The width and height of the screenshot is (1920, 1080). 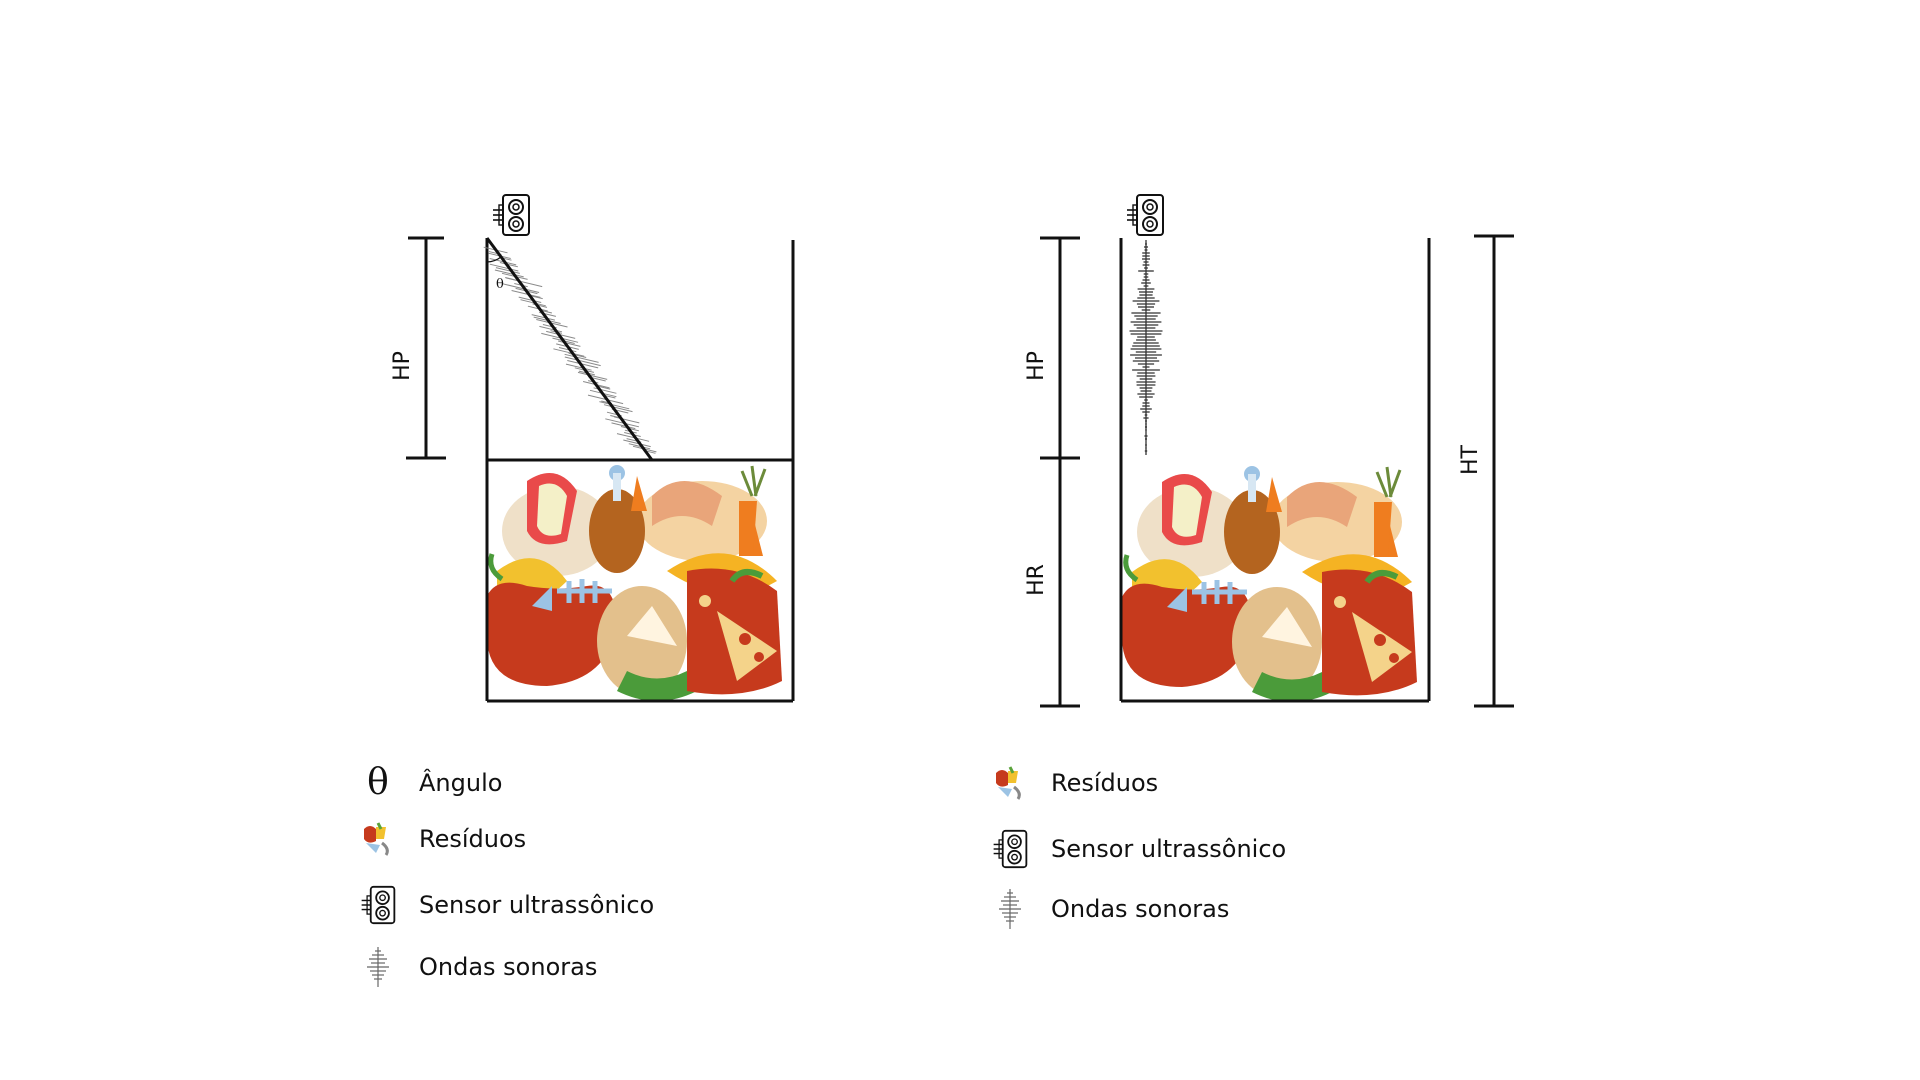 I want to click on theta-icon: θ, so click(x=378, y=782).